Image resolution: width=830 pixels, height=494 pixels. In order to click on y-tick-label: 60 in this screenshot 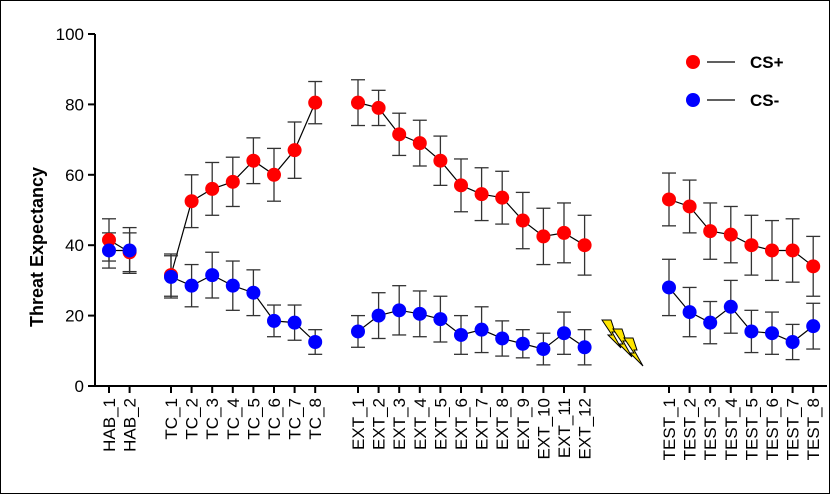, I will do `click(74, 175)`.